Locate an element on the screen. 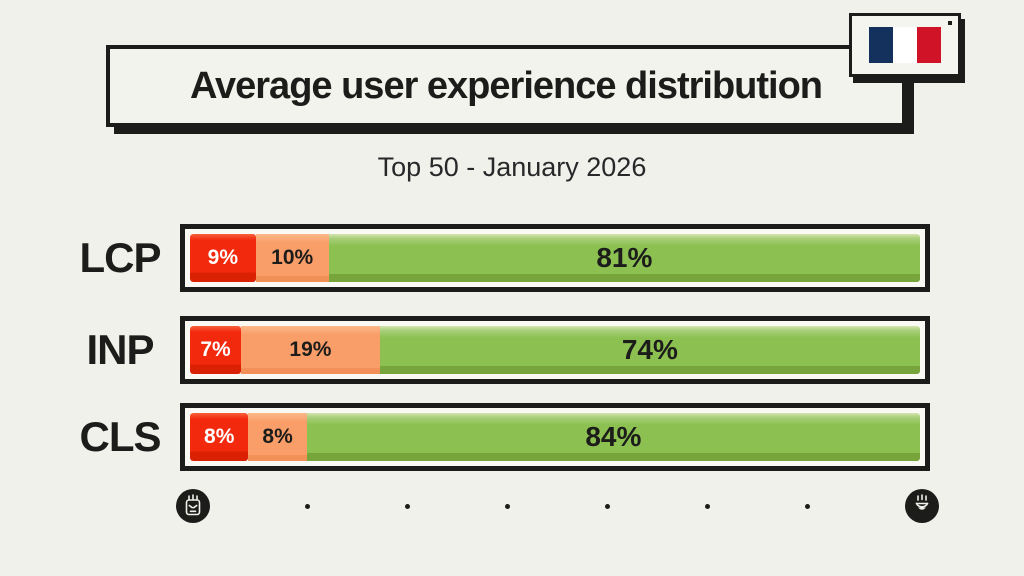 This screenshot has width=1024, height=576. party-face-icon is located at coordinates (922, 506).